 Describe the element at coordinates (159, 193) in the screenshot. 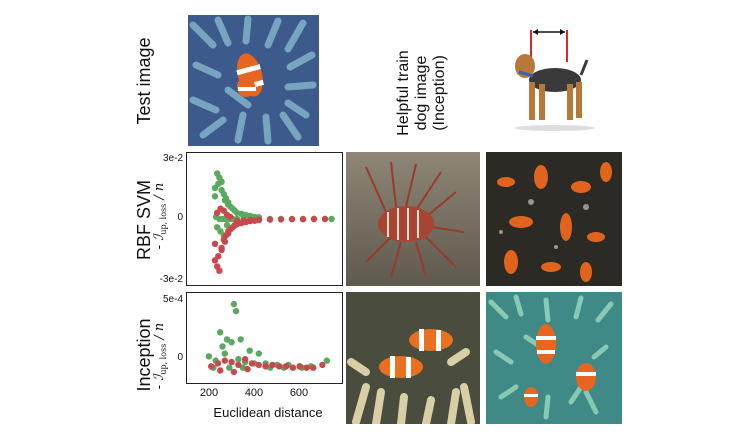

I see `svm-y-axis-tail: / n` at that location.